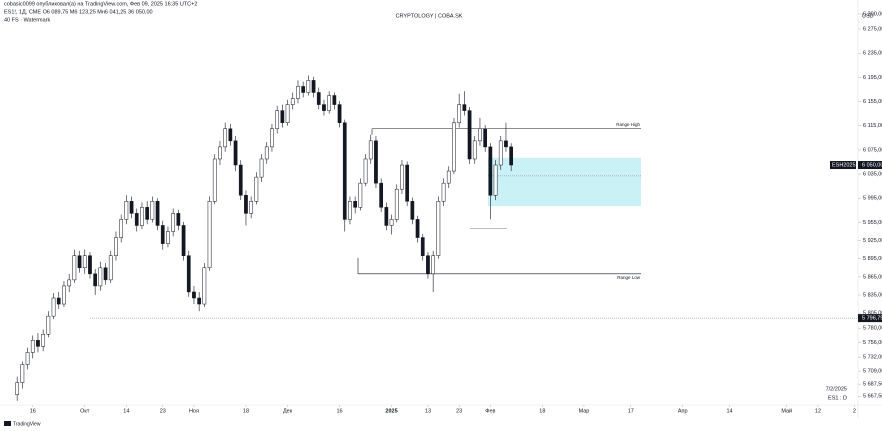 The width and height of the screenshot is (882, 431). I want to click on last-price-badge, so click(870, 165).